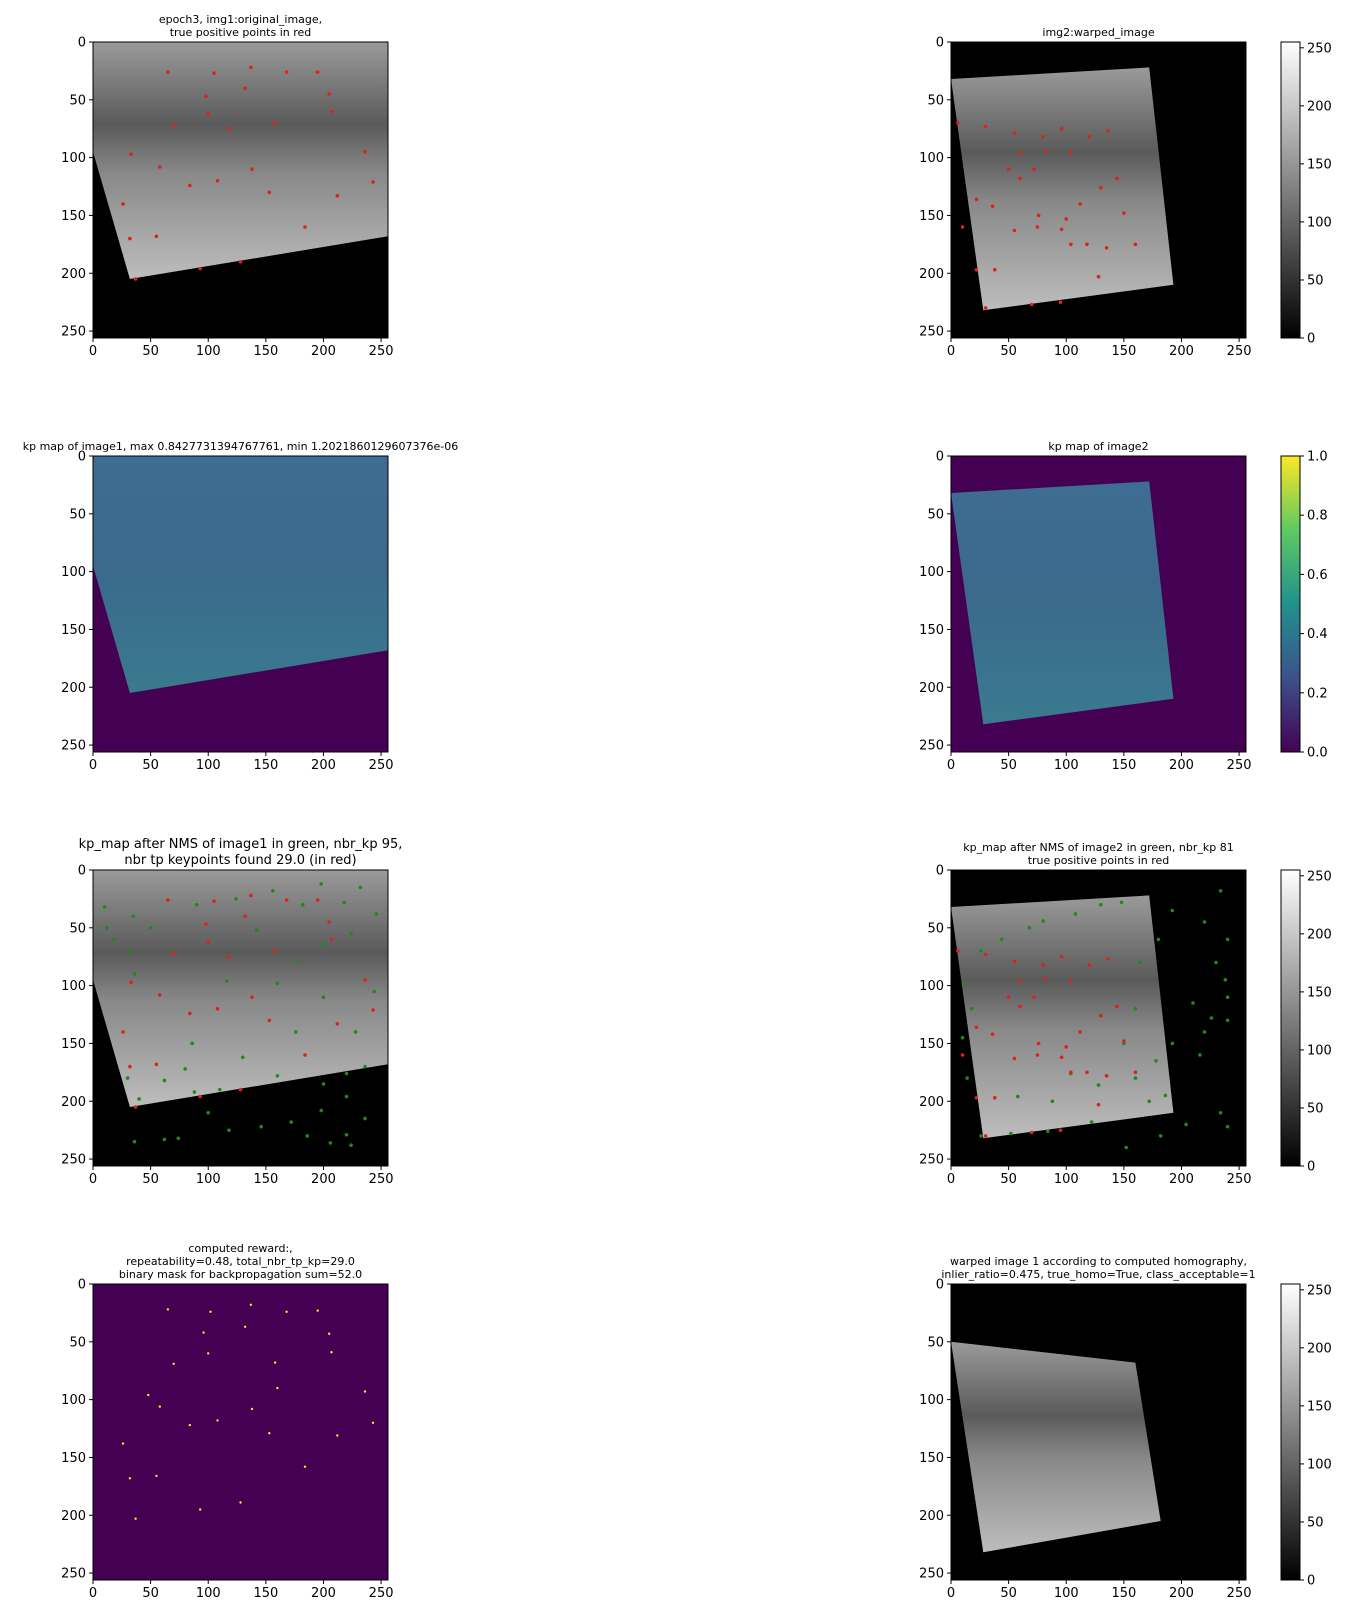  What do you see at coordinates (1008, 765) in the screenshot?
I see `x-tick-label: 50` at bounding box center [1008, 765].